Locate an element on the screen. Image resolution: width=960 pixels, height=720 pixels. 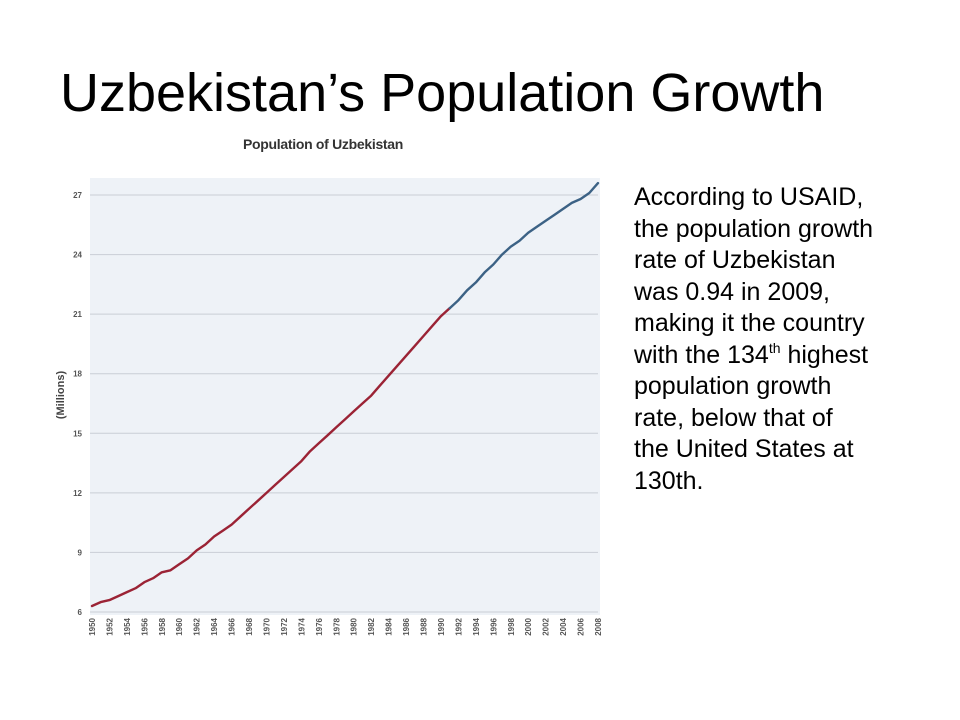
body-text-superscript: th is located at coordinates (774, 347).